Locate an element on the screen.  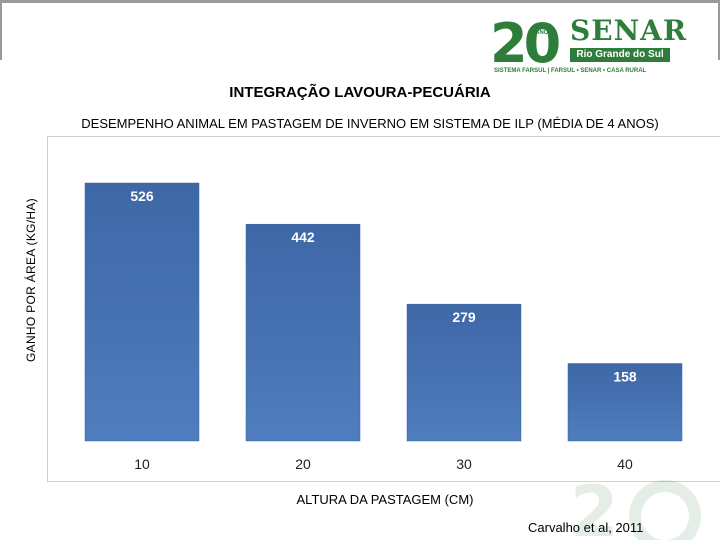
logo-anos-text: ANOS is located at coordinates (544, 33).